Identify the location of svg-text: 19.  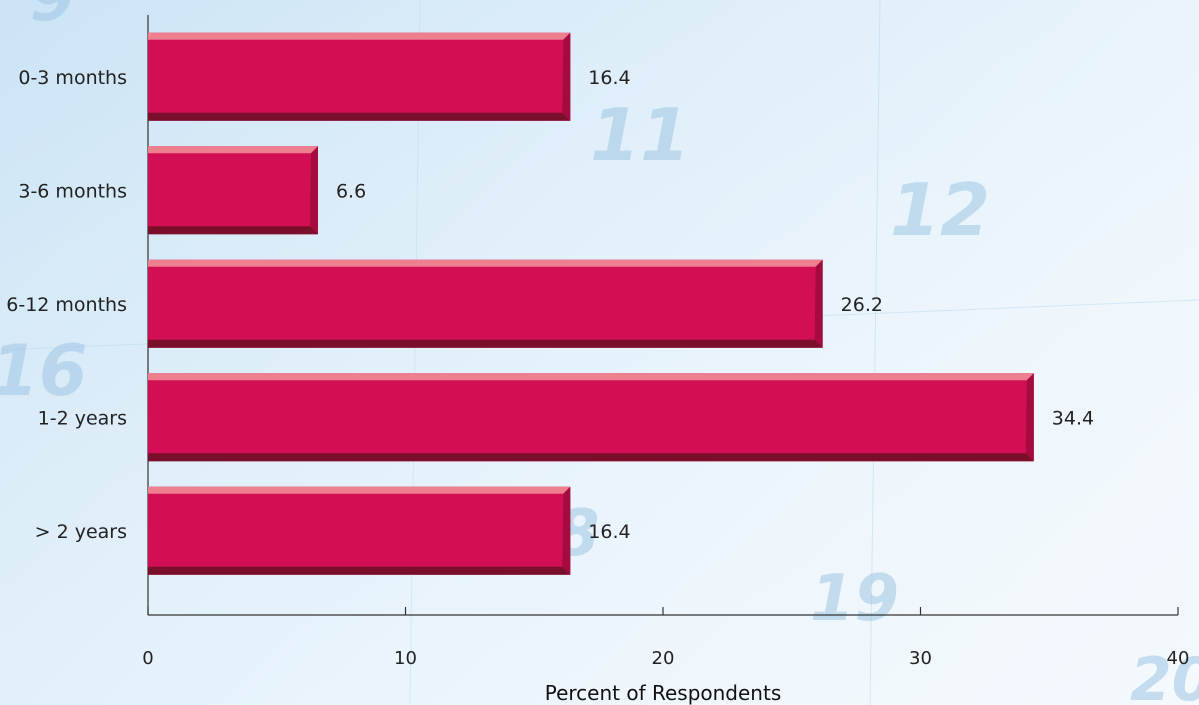
(854, 599).